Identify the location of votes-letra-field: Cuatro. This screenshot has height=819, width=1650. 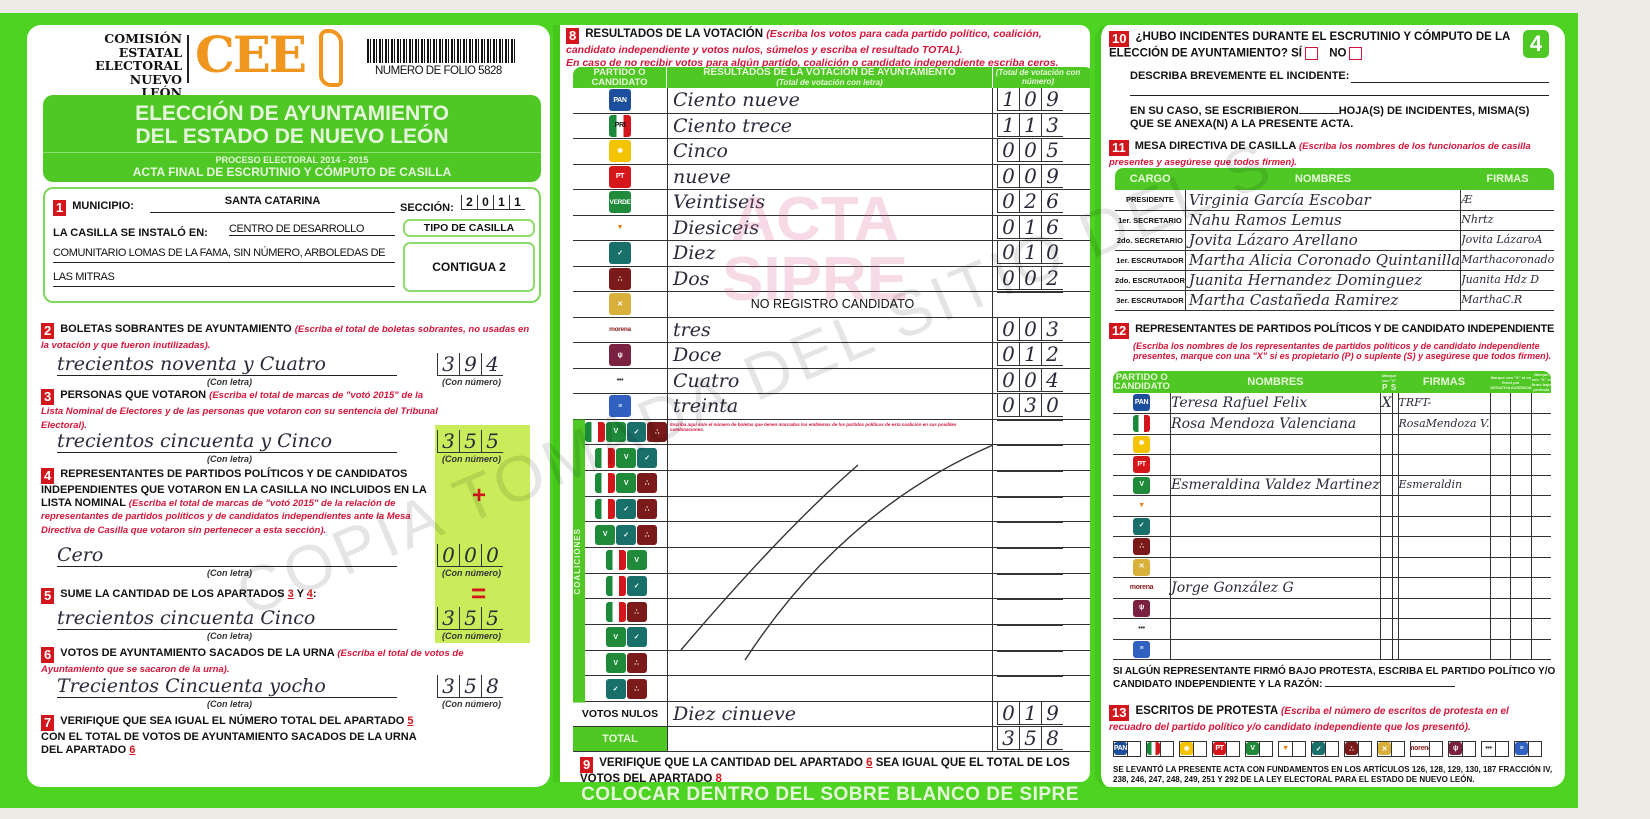
(830, 380).